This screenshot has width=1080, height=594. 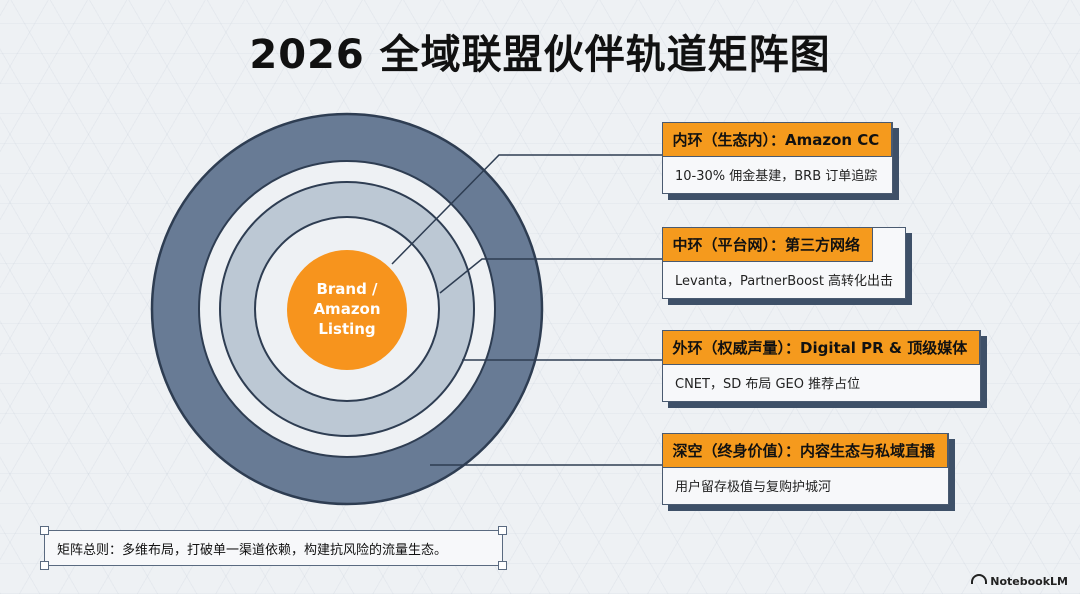 I want to click on summary-box: 矩阵总则：多维布局，打破单一渠道依赖，构建抗风险的流量生态。, so click(x=273, y=548).